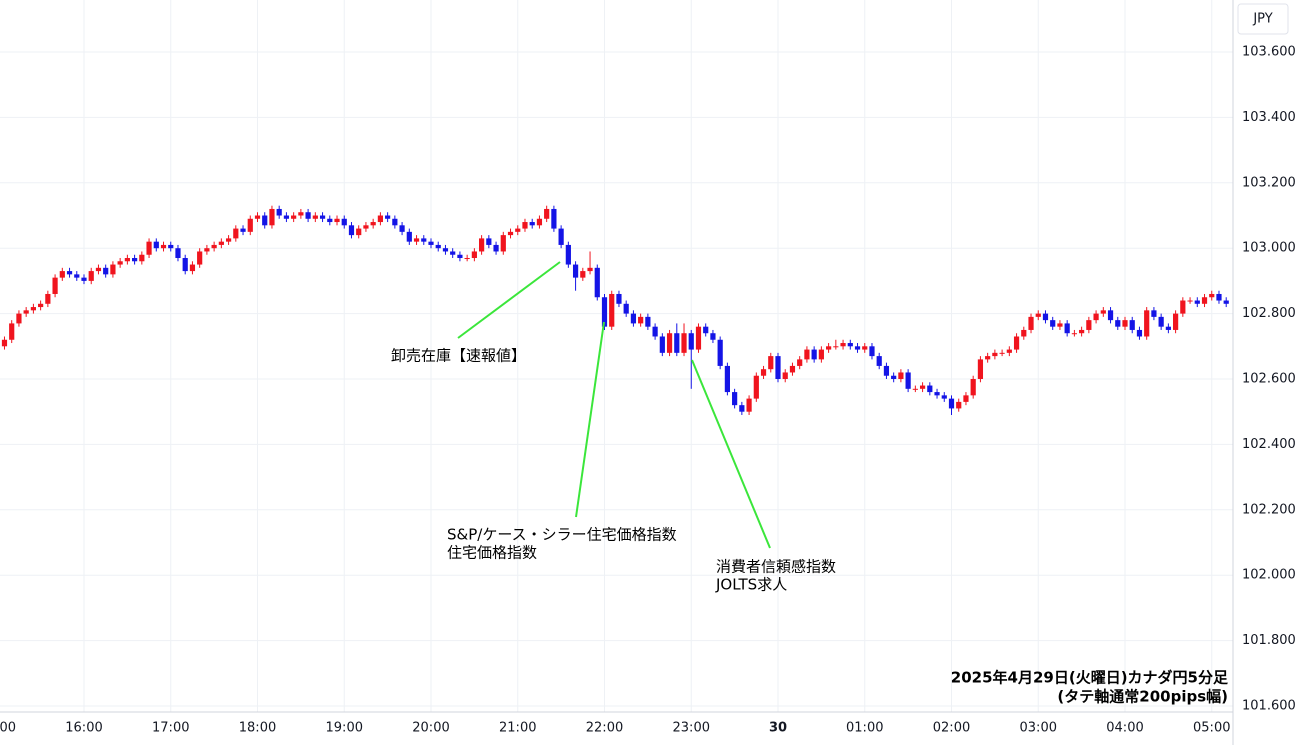  Describe the element at coordinates (1269, 706) in the screenshot. I see `y-tick-label: 101.600` at that location.